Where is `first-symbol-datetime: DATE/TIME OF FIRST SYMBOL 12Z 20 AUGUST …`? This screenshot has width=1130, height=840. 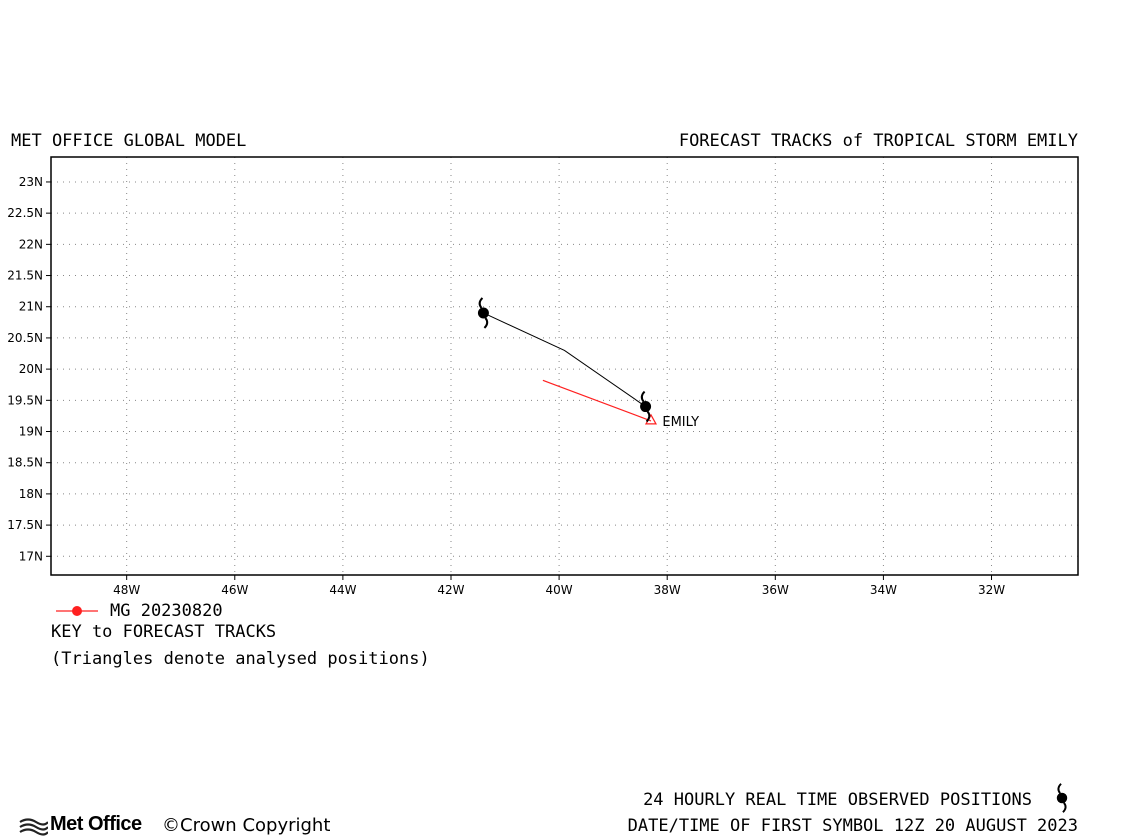 first-symbol-datetime: DATE/TIME OF FIRST SYMBOL 12Z 20 AUGUST … is located at coordinates (852, 826).